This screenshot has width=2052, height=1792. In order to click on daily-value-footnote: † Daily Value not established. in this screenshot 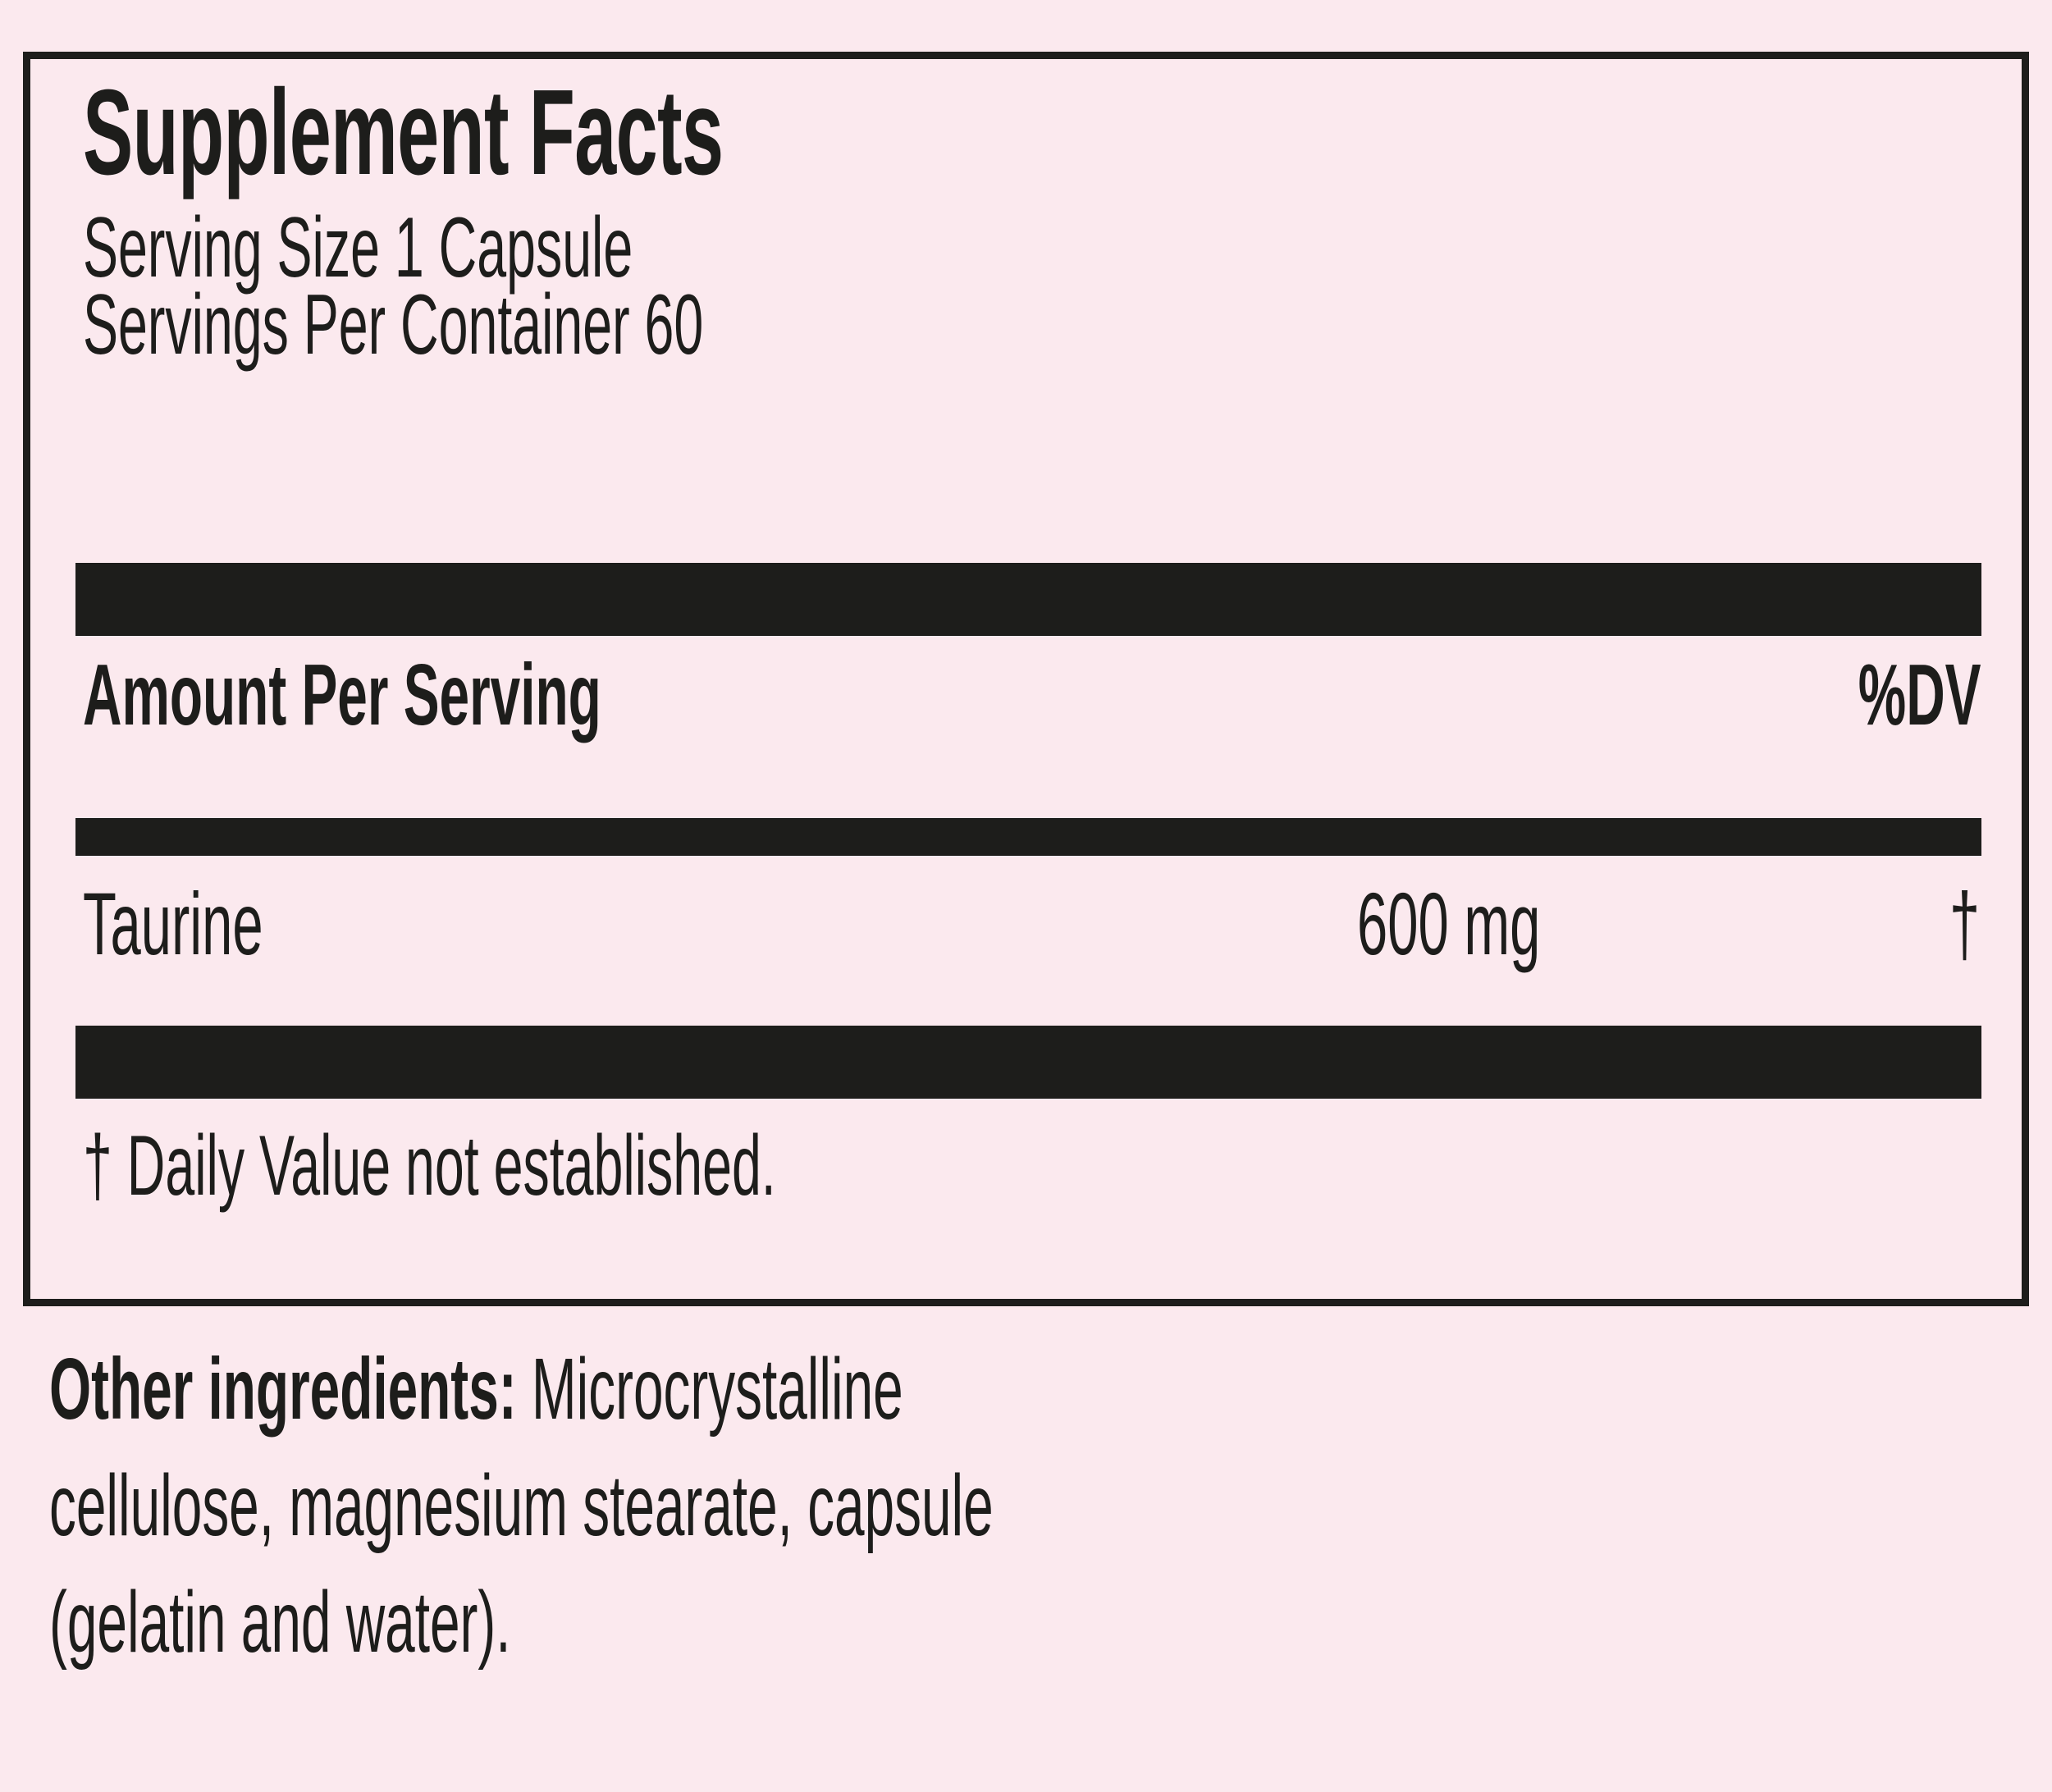, I will do `click(641, 1166)`.